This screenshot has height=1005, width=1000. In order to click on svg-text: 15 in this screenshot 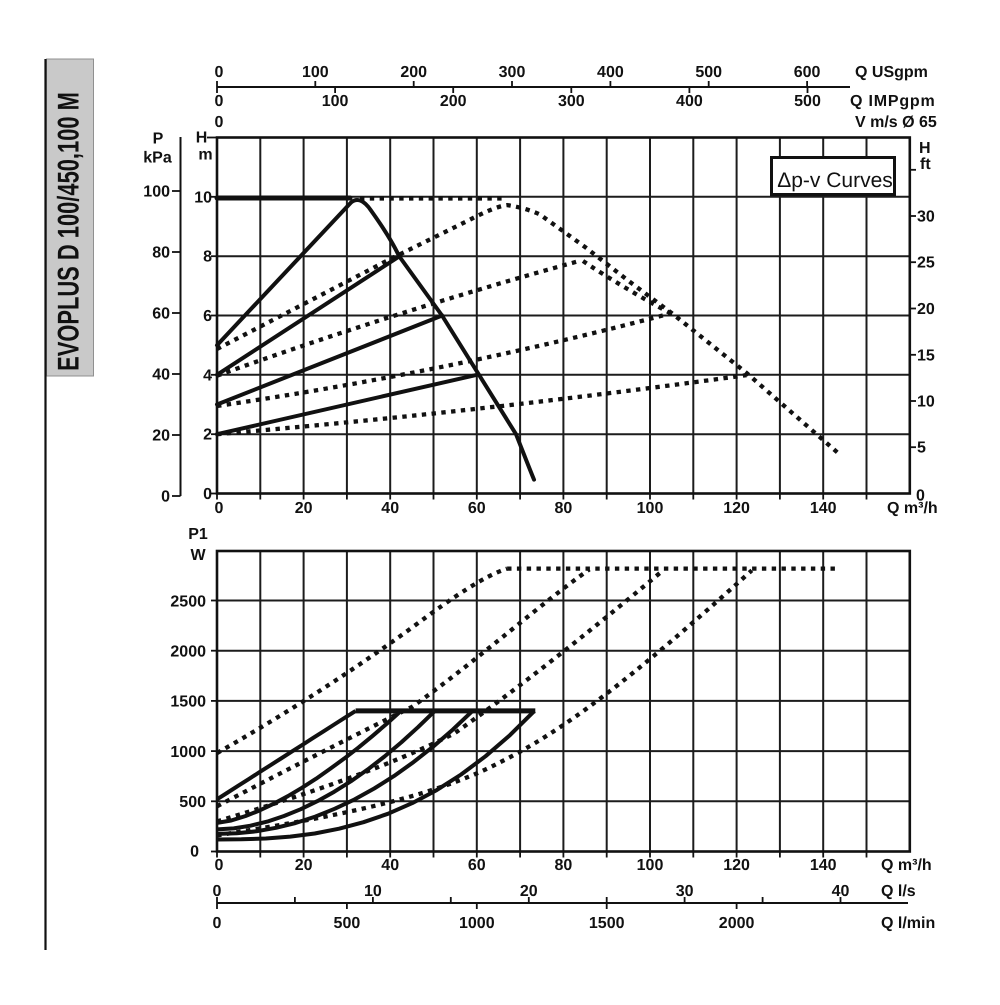, I will do `click(926, 355)`.